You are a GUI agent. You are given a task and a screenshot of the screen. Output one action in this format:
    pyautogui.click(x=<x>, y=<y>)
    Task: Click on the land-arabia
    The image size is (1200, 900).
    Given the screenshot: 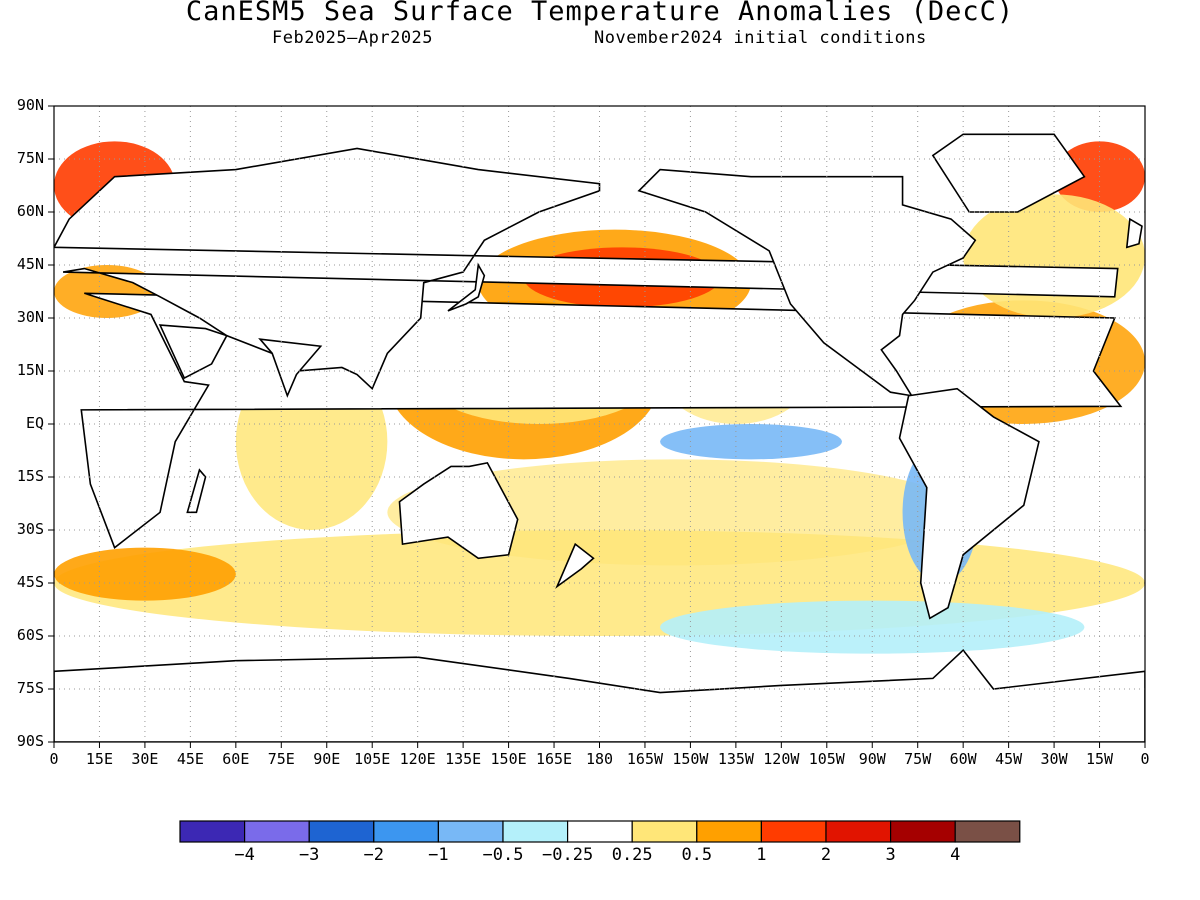 What is the action you would take?
    pyautogui.click(x=193, y=352)
    